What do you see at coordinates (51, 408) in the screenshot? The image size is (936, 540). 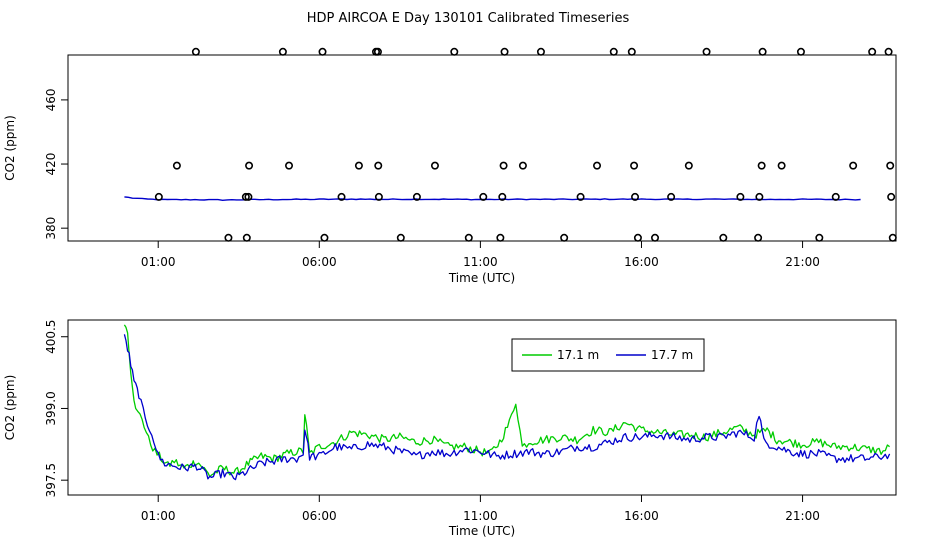 I see `y-tick-label: 399.0` at bounding box center [51, 408].